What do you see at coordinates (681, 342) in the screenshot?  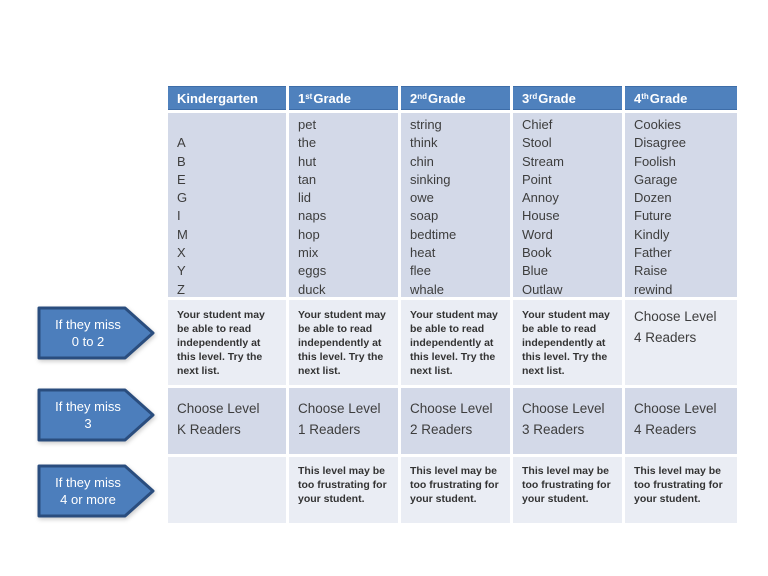 I see `miss-0-2-cell-4th-grade: Choose Level 4 Readers` at bounding box center [681, 342].